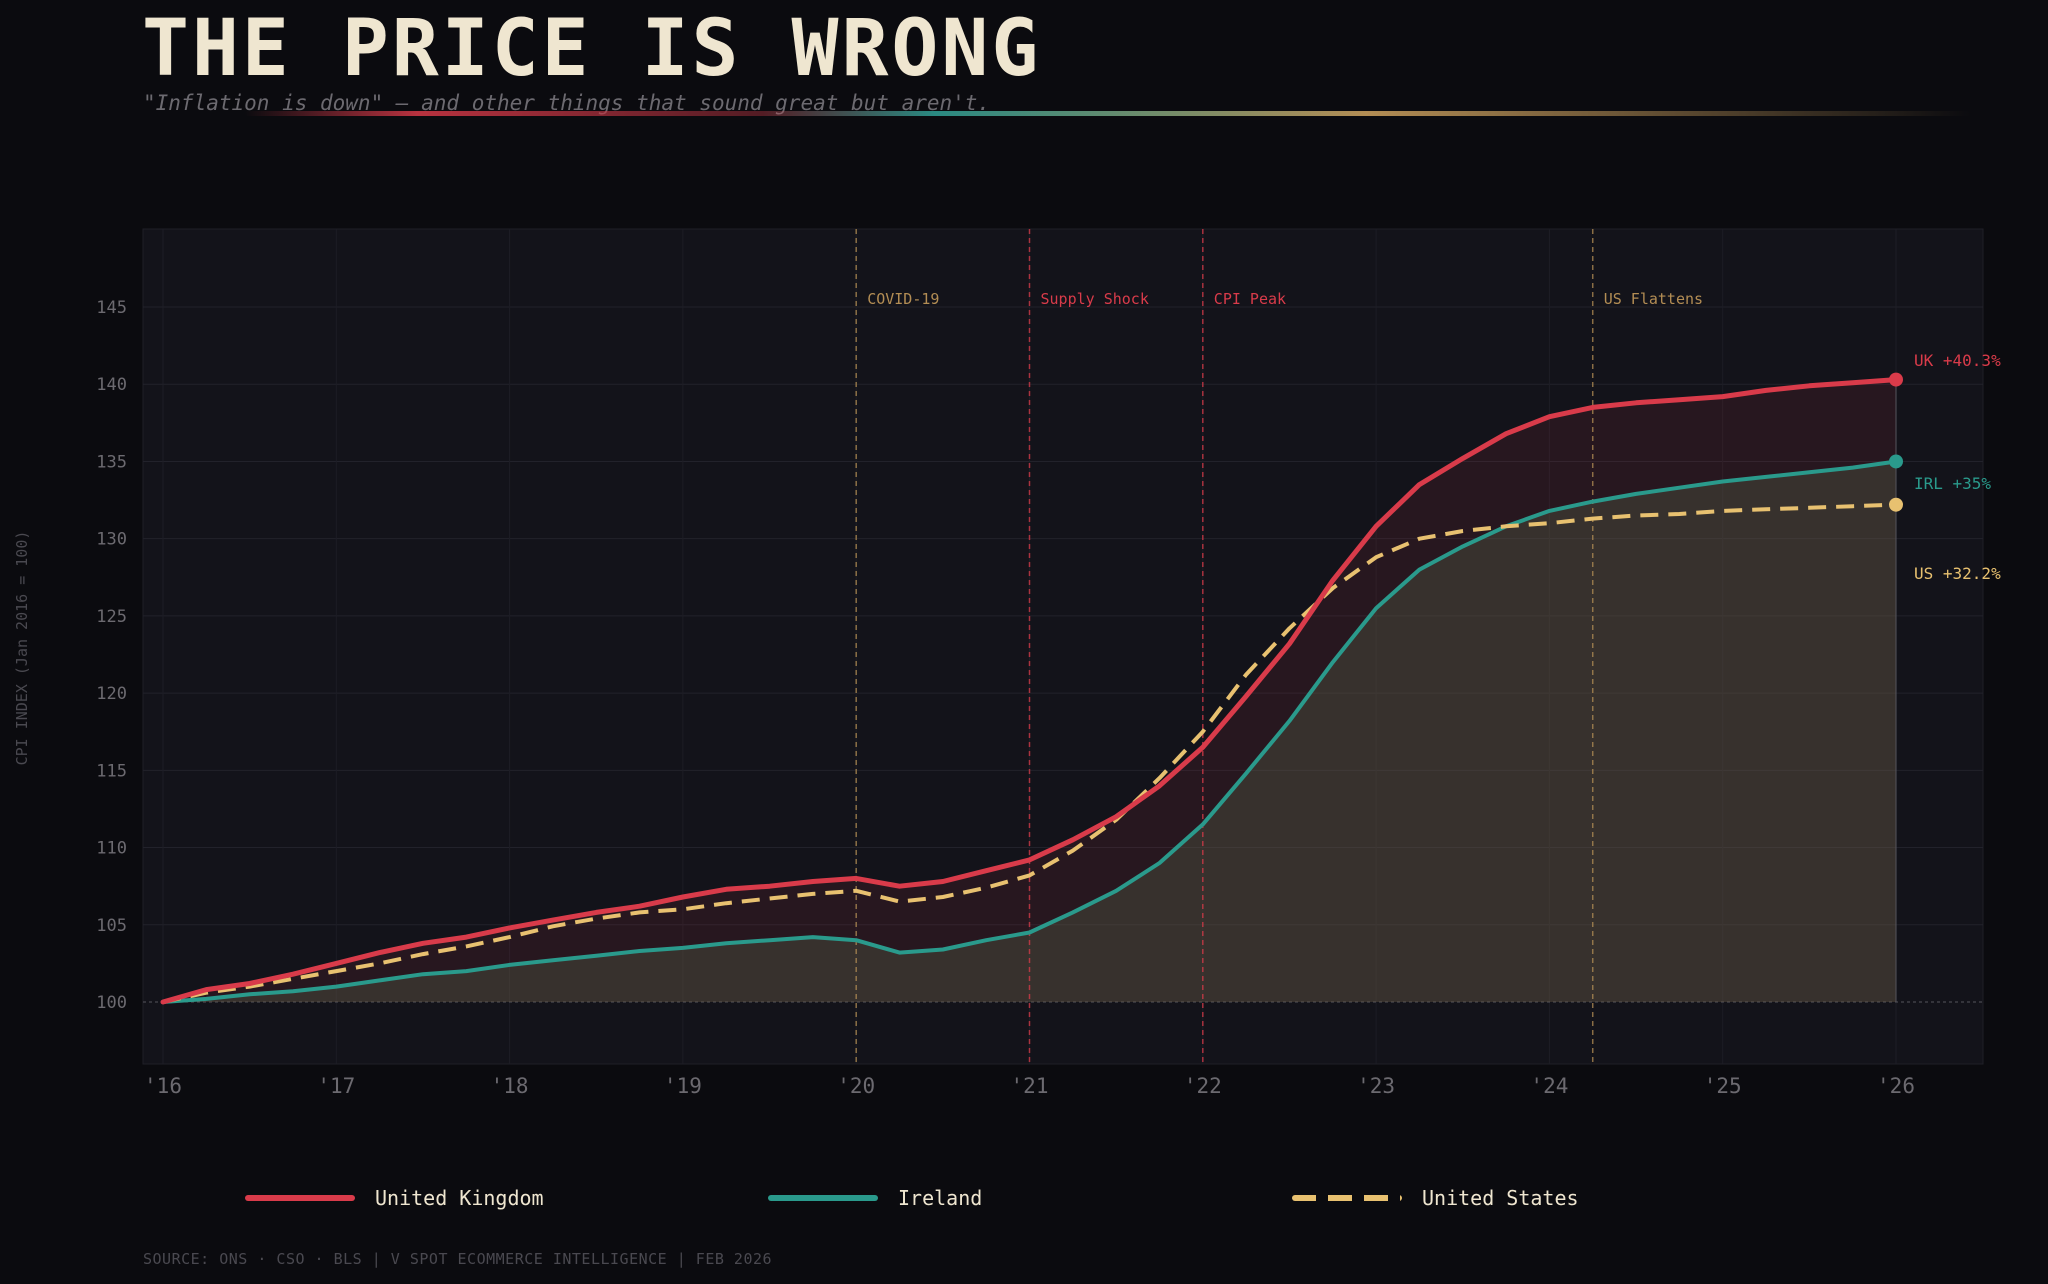 The height and width of the screenshot is (1284, 2048). I want to click on legend-item-ireland: Ireland, so click(875, 1198).